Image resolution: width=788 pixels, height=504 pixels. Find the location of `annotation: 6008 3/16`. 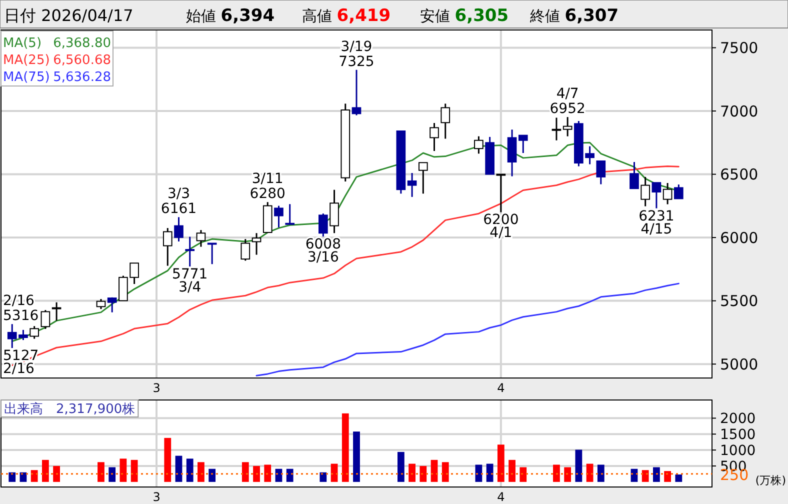

annotation: 6008 3/16 is located at coordinates (323, 251).